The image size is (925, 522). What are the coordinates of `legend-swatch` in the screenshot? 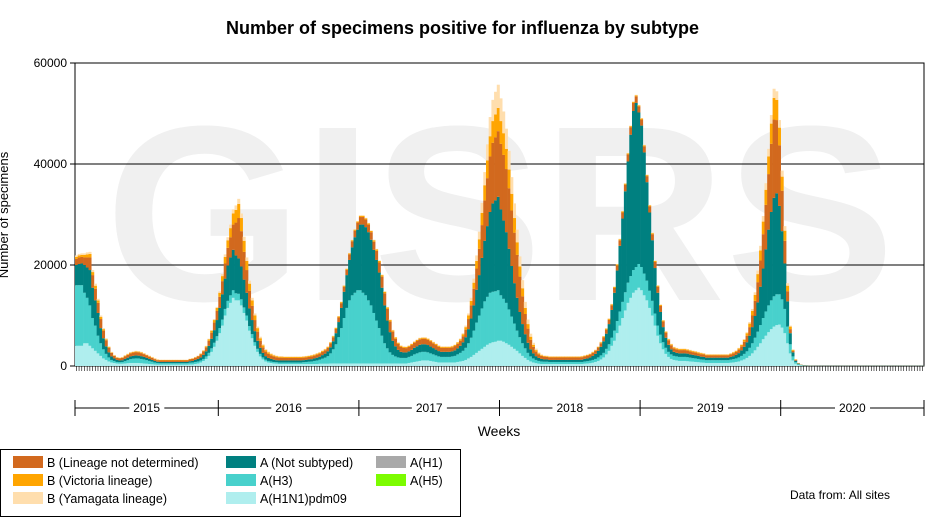 It's located at (28, 462).